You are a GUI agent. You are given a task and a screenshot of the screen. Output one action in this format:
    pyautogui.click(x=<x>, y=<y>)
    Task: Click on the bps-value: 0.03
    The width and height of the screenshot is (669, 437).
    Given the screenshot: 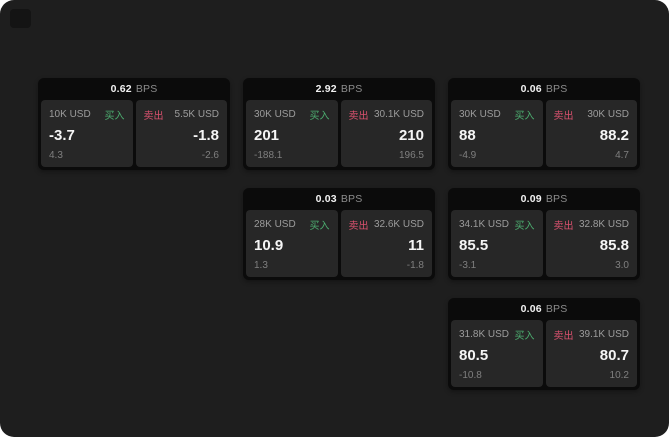 What is the action you would take?
    pyautogui.click(x=326, y=199)
    